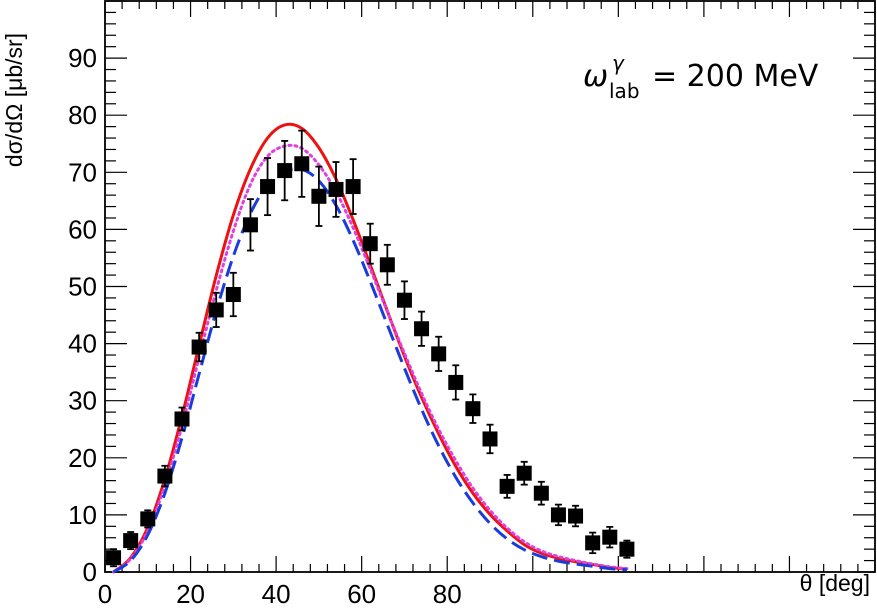 The height and width of the screenshot is (608, 877). What do you see at coordinates (82, 115) in the screenshot?
I see `y-tick-label: 80` at bounding box center [82, 115].